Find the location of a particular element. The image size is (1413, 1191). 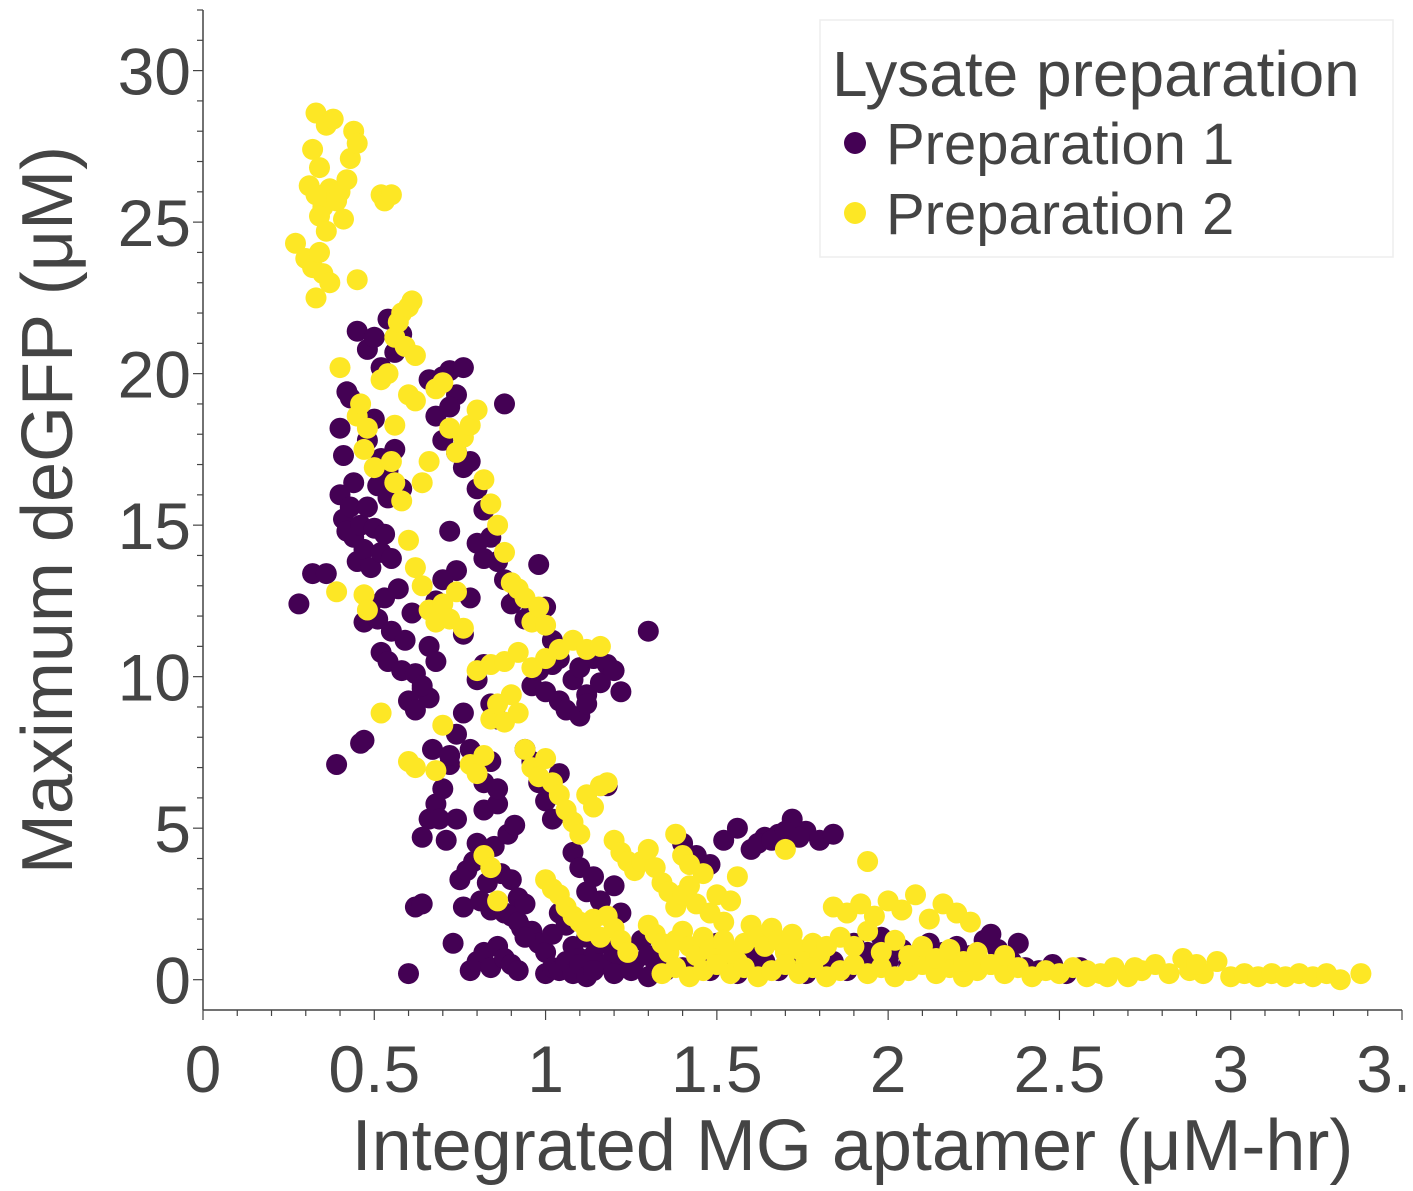

x-axis-ticks: 0 0.5 1 1.5 2 2.5 3 3.5 is located at coordinates (799, 1058).